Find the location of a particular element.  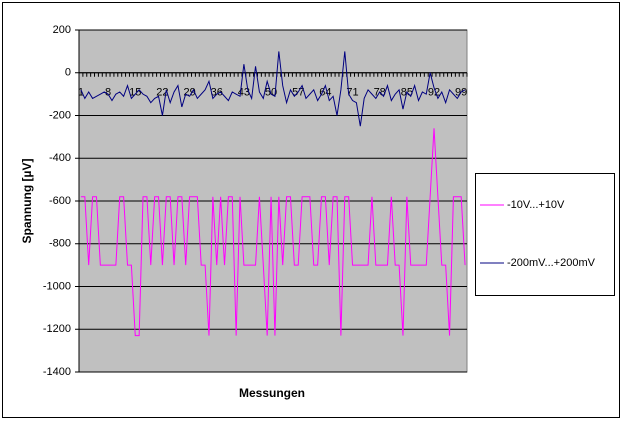

series-line is located at coordinates (273, 89).